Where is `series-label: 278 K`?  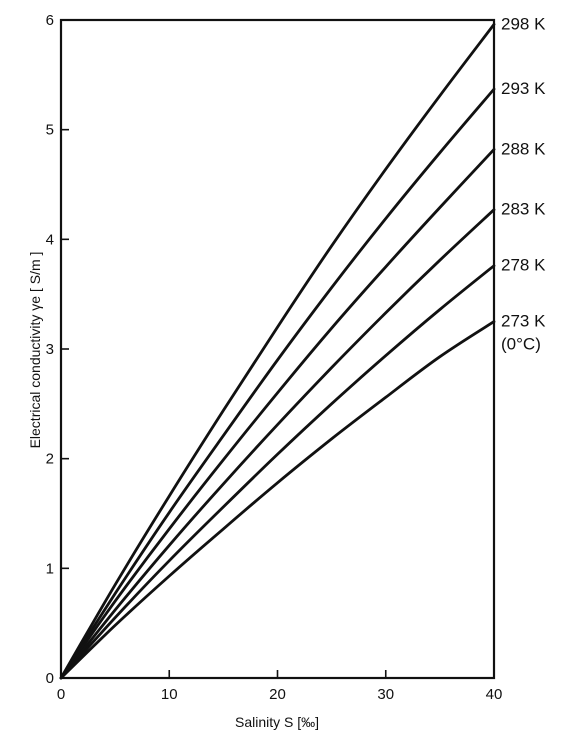
series-label: 278 K is located at coordinates (523, 265).